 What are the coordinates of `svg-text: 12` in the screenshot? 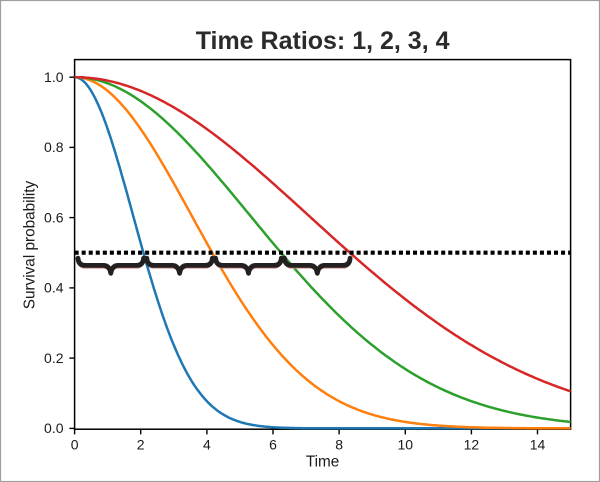 It's located at (472, 445).